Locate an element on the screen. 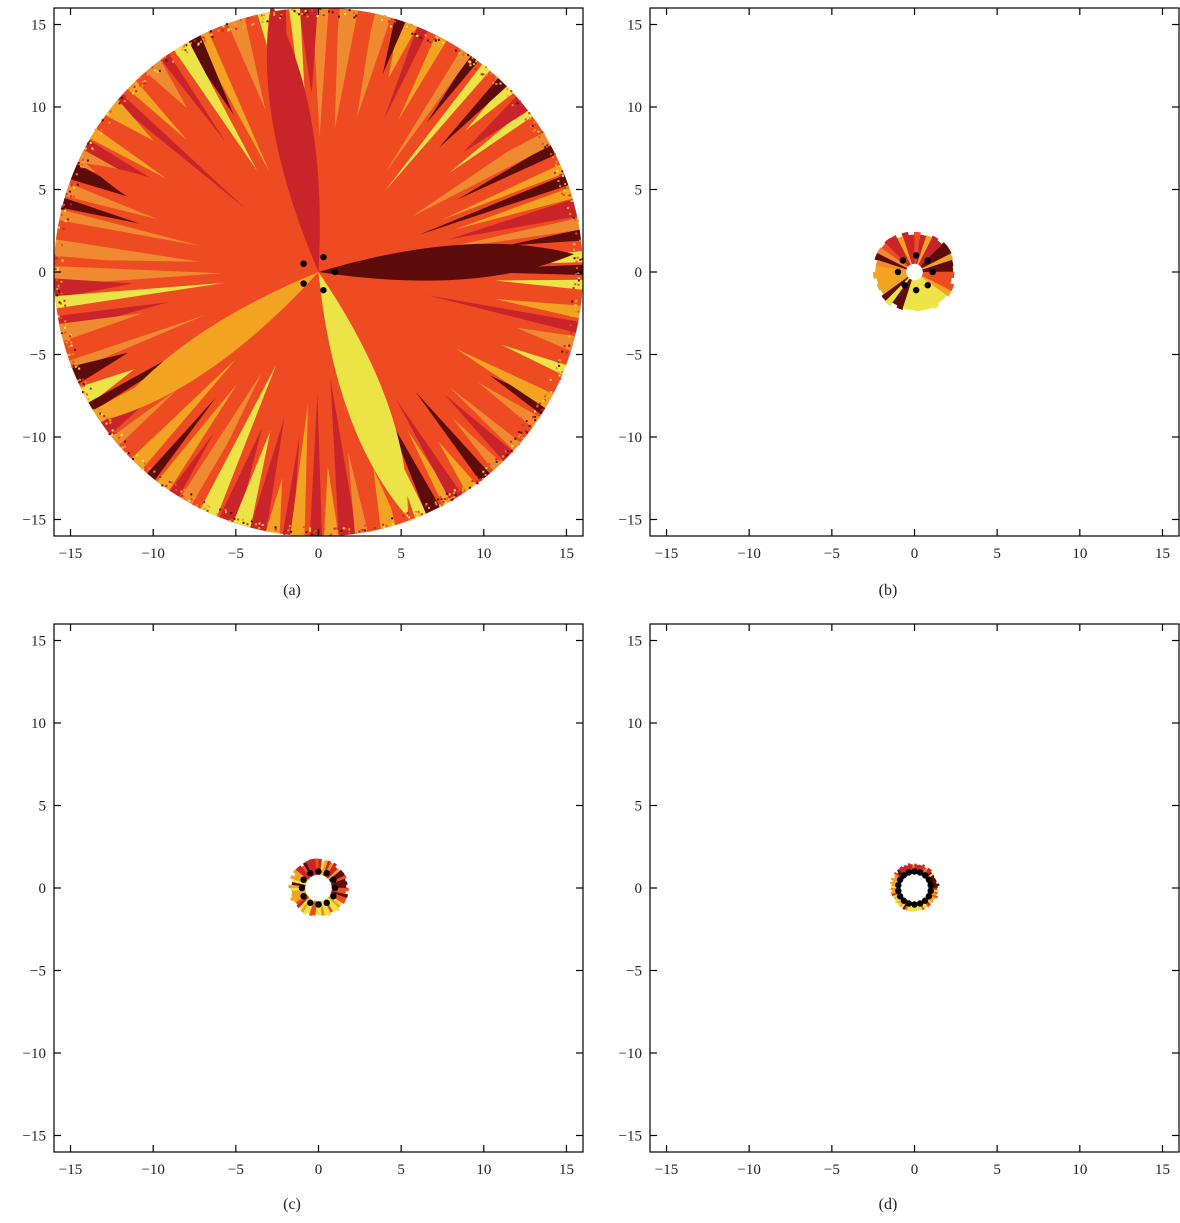 Image resolution: width=1180 pixels, height=1223 pixels. y-tick-label: −5 is located at coordinates (38, 356).